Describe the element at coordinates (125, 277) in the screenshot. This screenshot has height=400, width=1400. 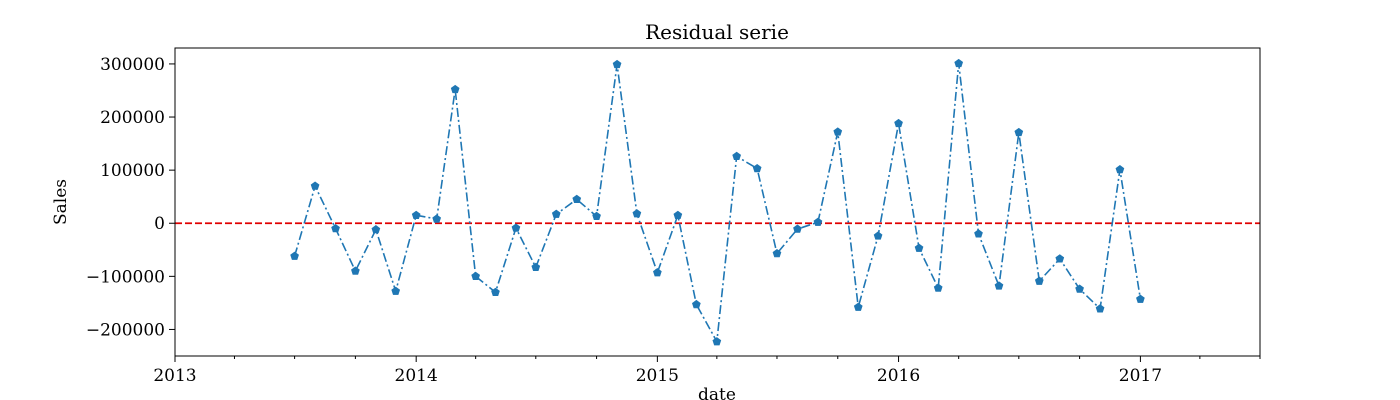
I see `y-tick-label: −100000` at that location.